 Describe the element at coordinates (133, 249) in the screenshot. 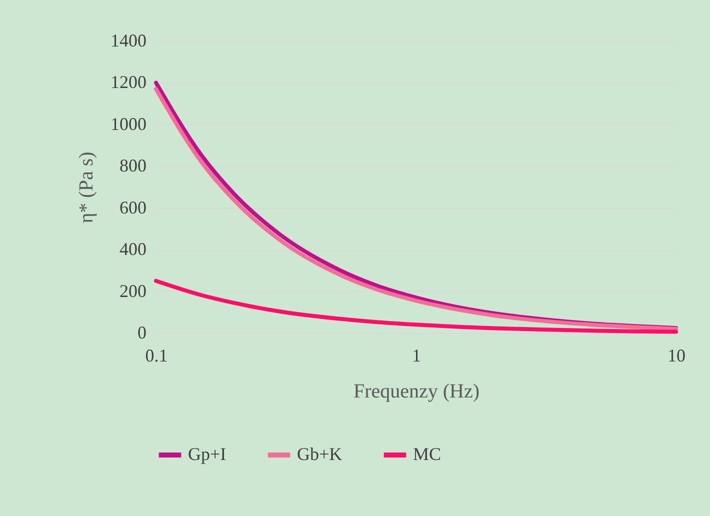

I see `y-tick-label: 400` at that location.